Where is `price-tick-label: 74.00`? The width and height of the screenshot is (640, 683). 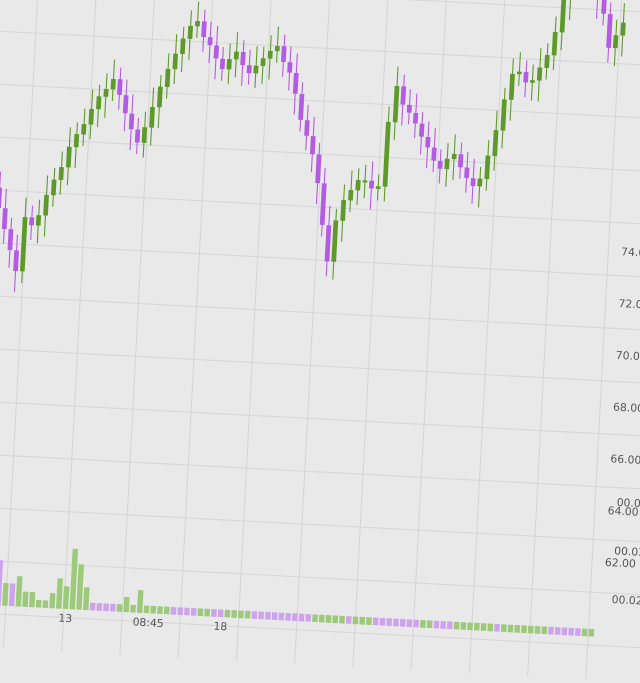
price-tick-label: 74.00 is located at coordinates (630, 252).